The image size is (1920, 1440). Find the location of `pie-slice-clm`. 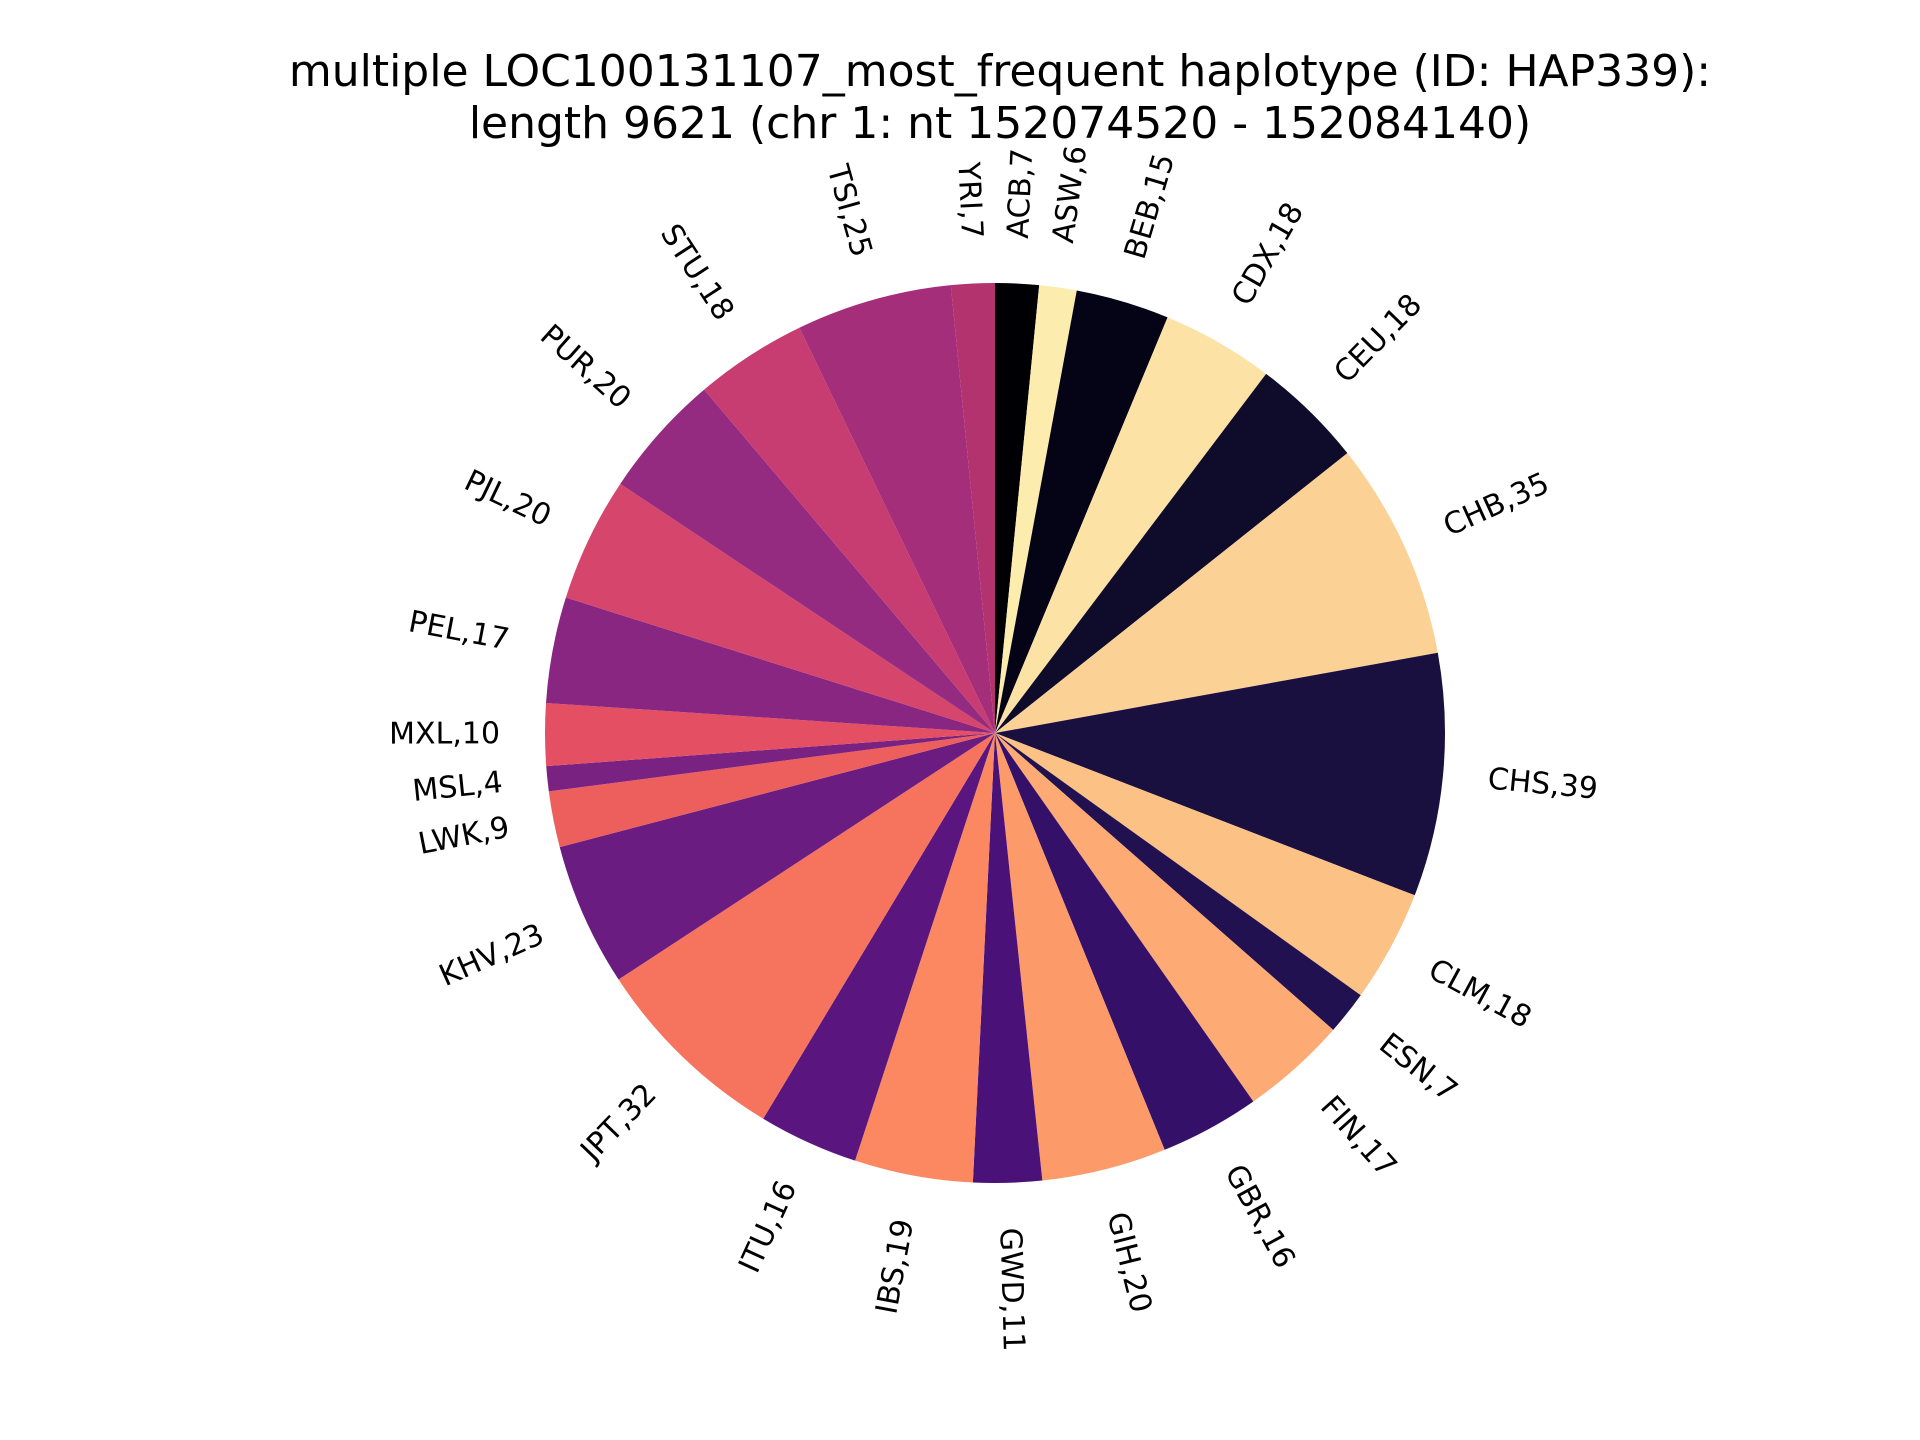

pie-slice-clm is located at coordinates (1205, 864).